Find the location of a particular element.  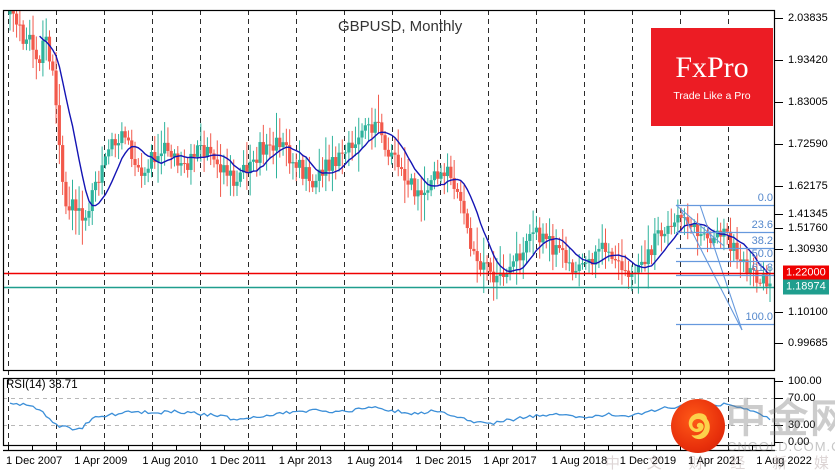

x-tick-label: 1 Dec 2019 is located at coordinates (648, 461).